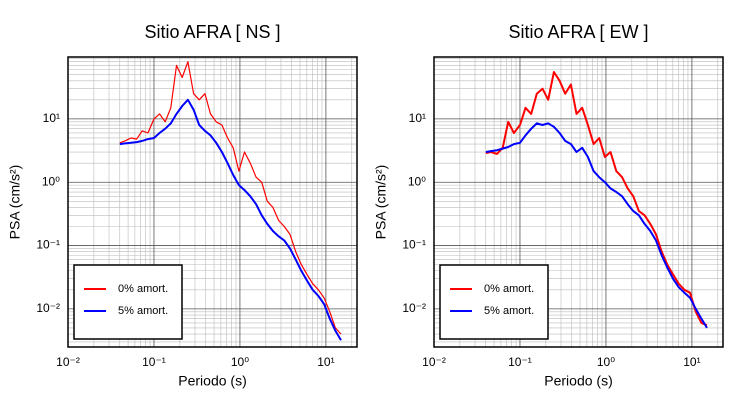  I want to click on chart-title: Sitio AFRA [ EW ], so click(578, 32).